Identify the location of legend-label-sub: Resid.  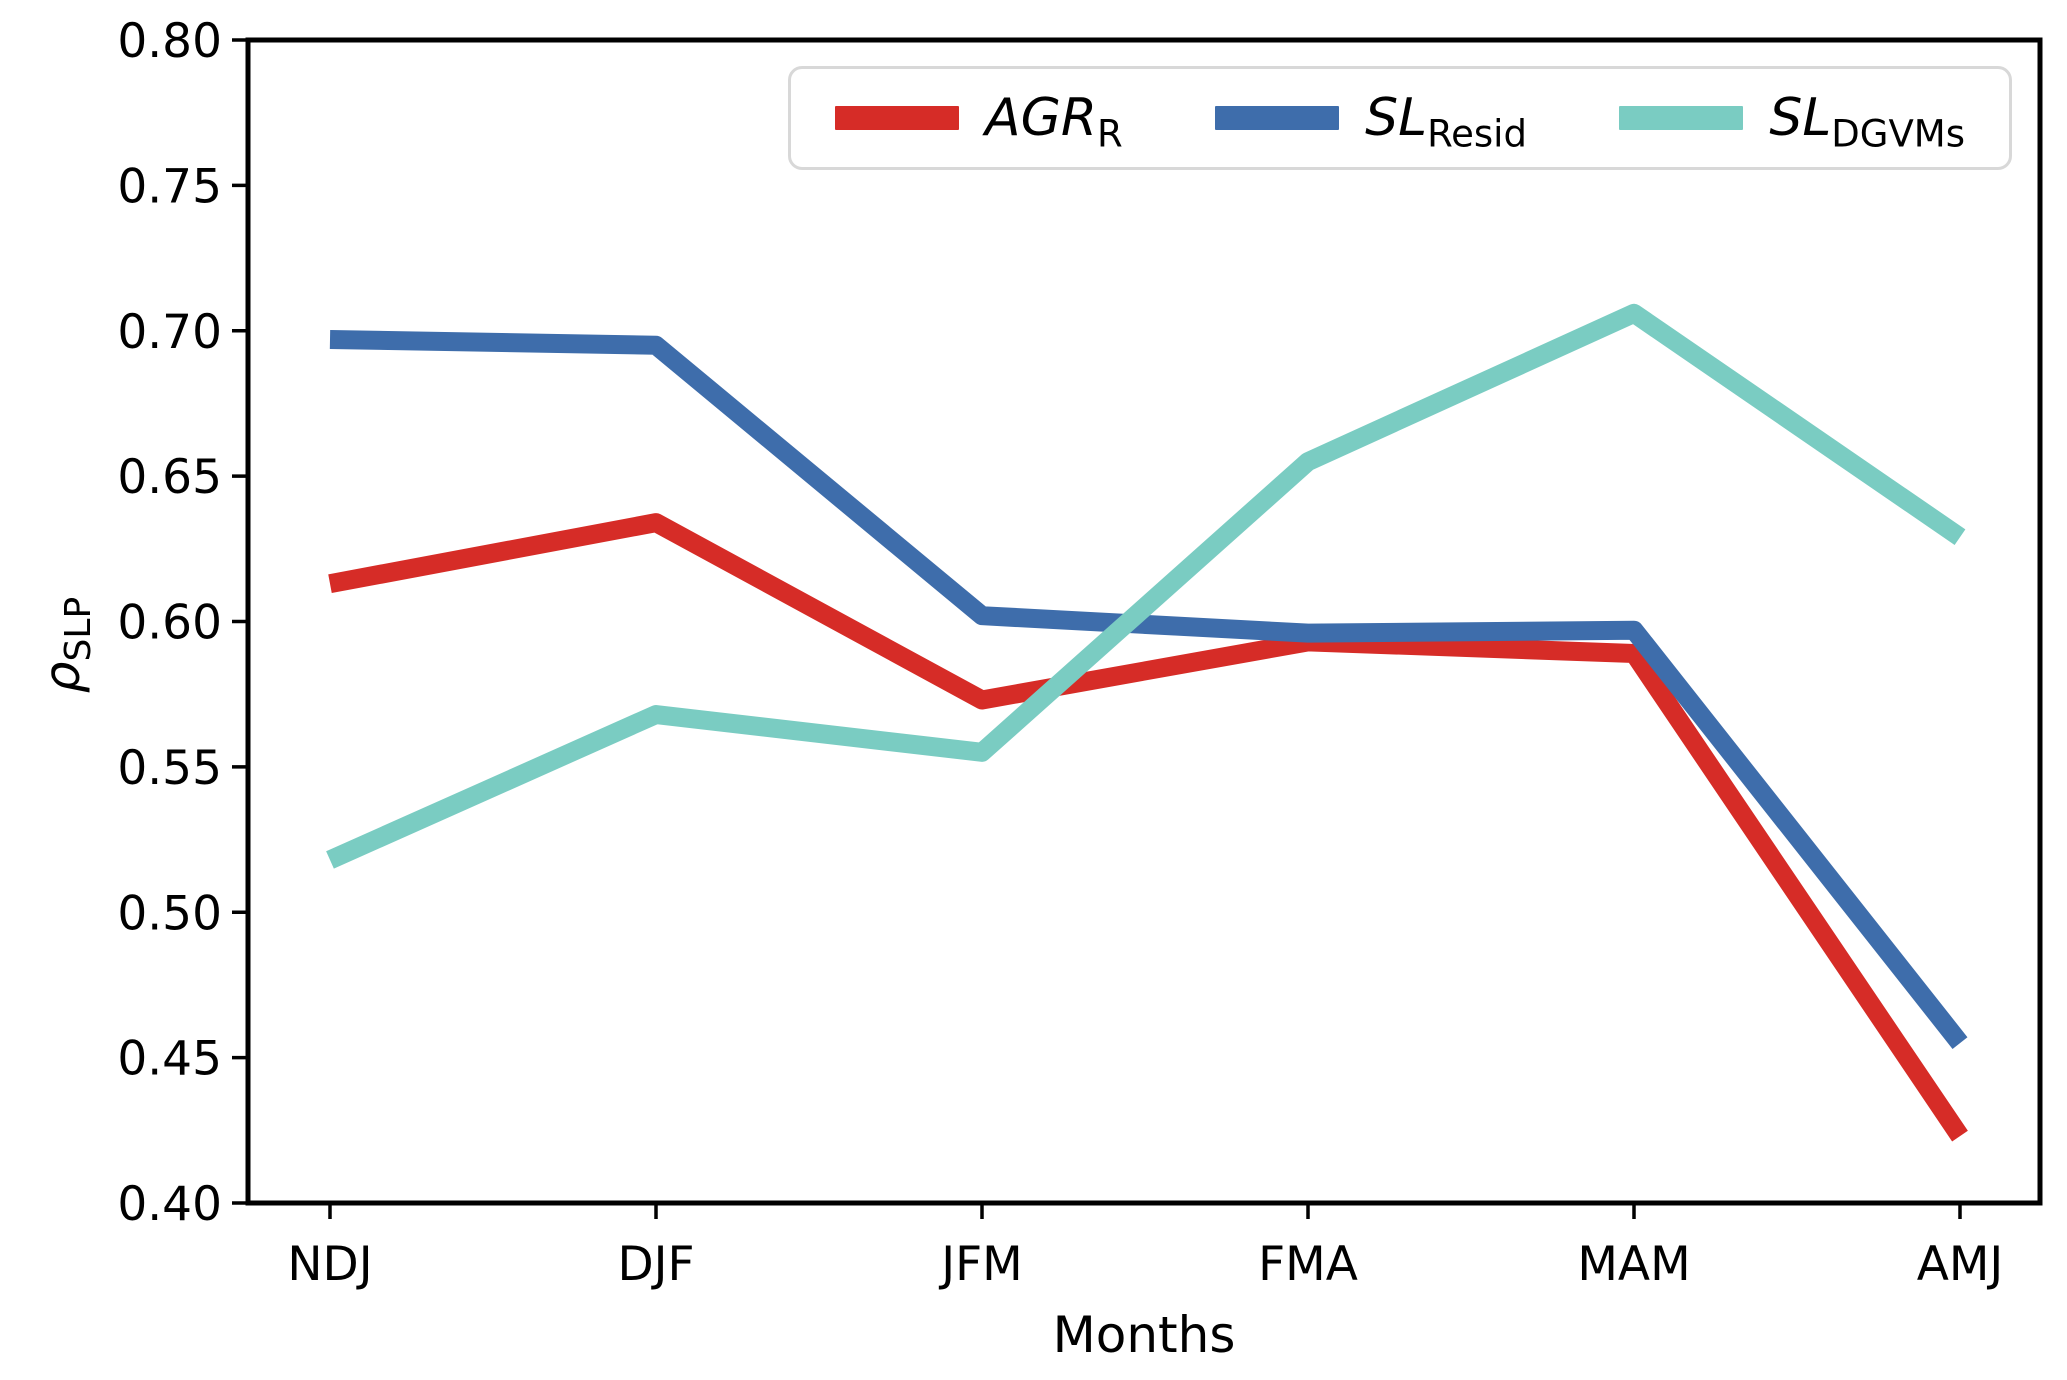
(1477, 134).